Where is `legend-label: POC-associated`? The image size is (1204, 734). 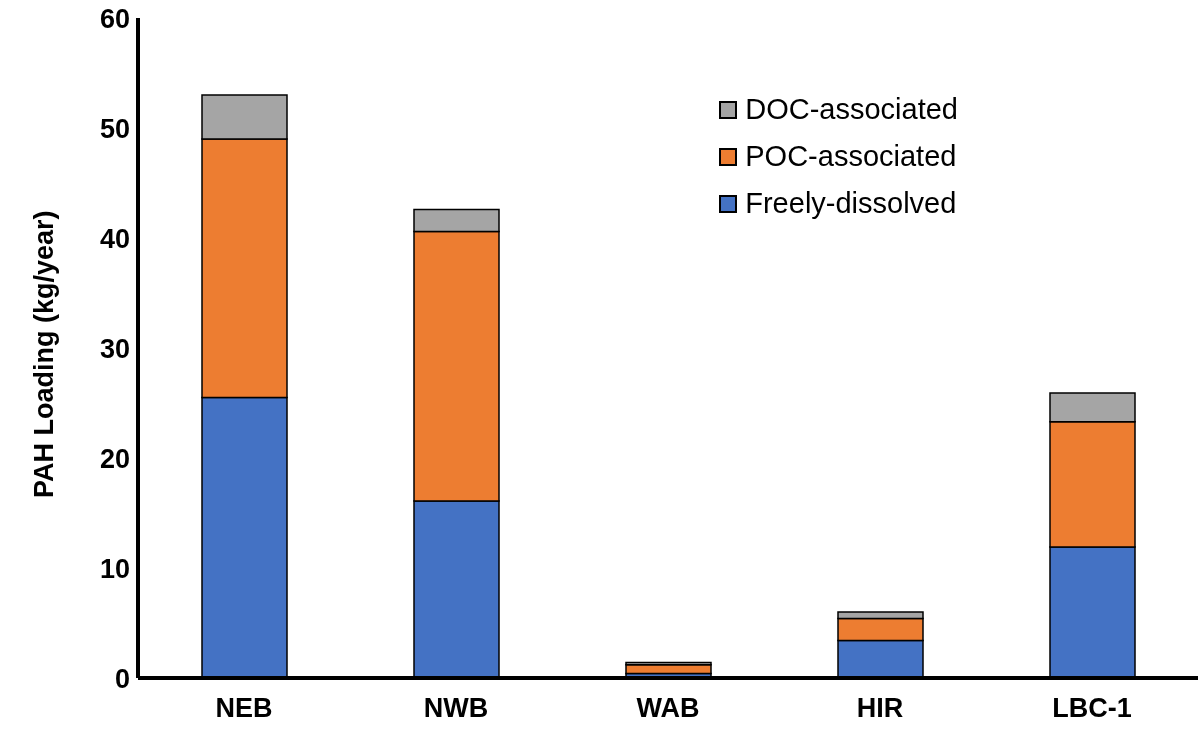
legend-label: POC-associated is located at coordinates (851, 156).